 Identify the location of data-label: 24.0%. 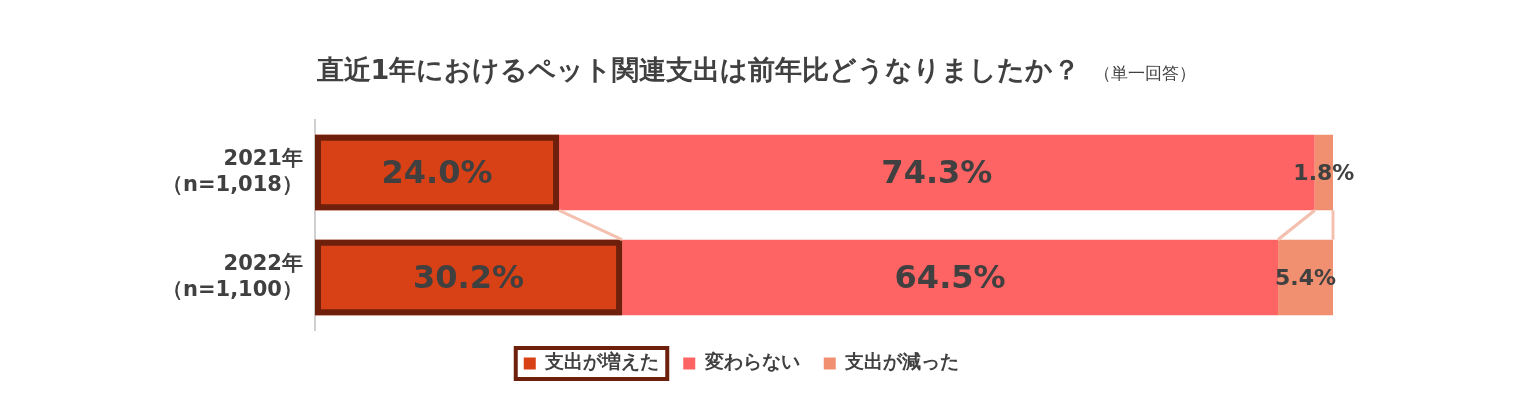
(437, 171).